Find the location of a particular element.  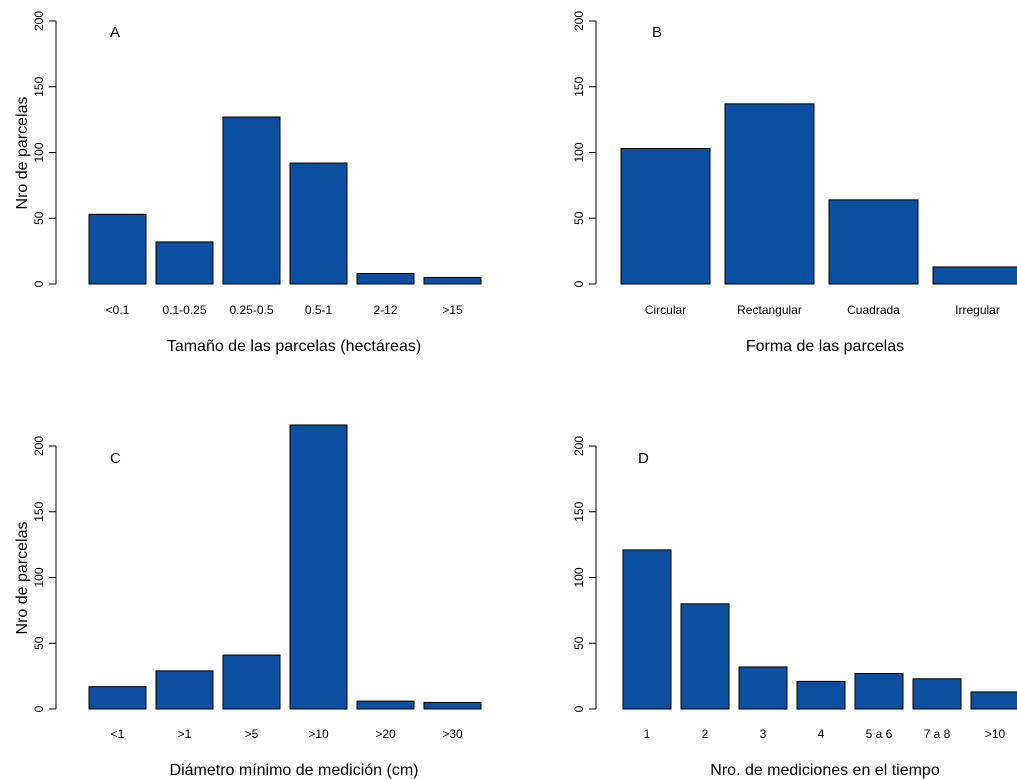

x-axis-label: Diámetro mínimo de medición (cm) is located at coordinates (294, 770).